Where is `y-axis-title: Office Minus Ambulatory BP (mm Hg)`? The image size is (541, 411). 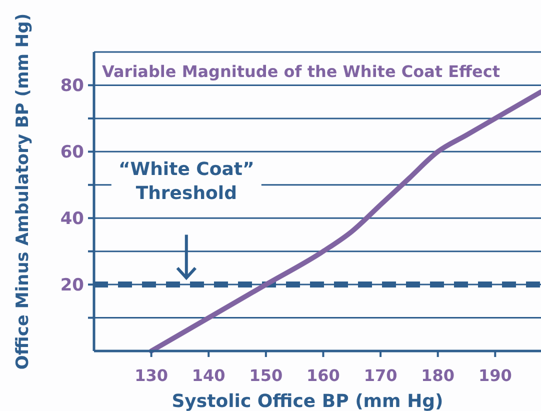 y-axis-title: Office Minus Ambulatory BP (mm Hg) is located at coordinates (23, 191).